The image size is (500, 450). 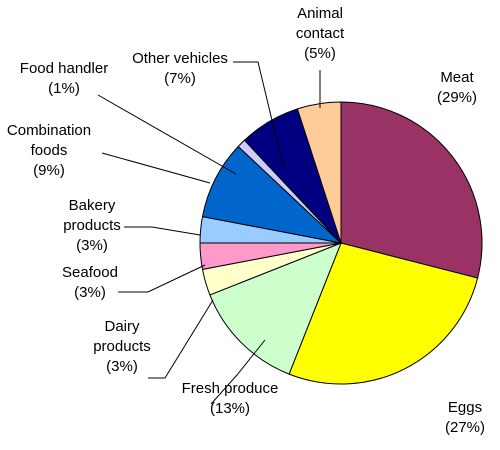 I want to click on slice-label-4: Dairy products (3%), so click(x=122, y=346).